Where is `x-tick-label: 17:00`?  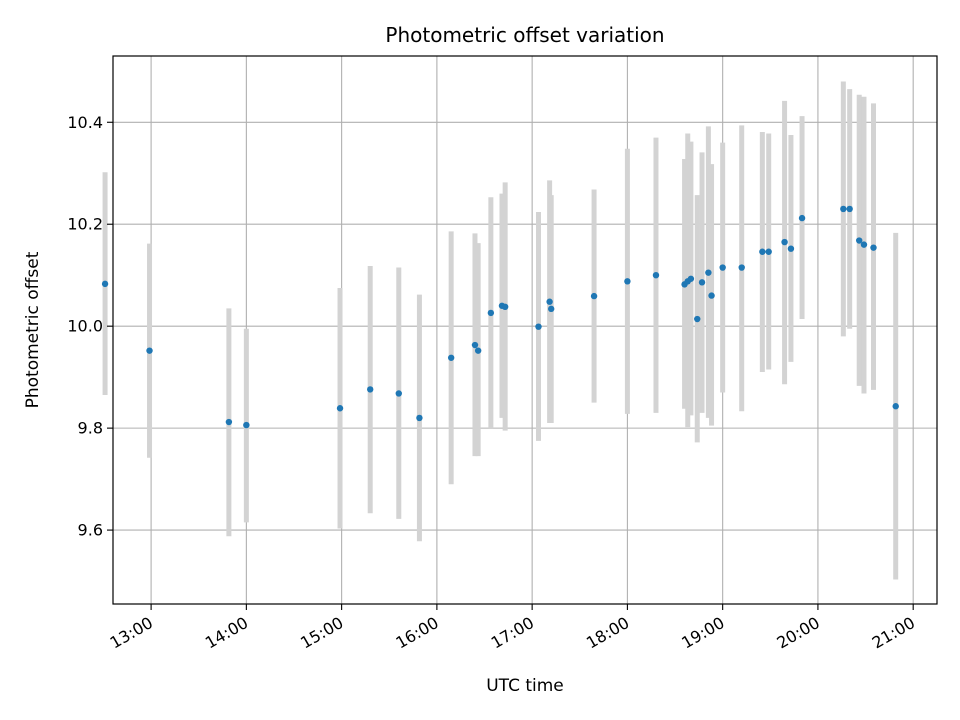
x-tick-label: 17:00 is located at coordinates (512, 633).